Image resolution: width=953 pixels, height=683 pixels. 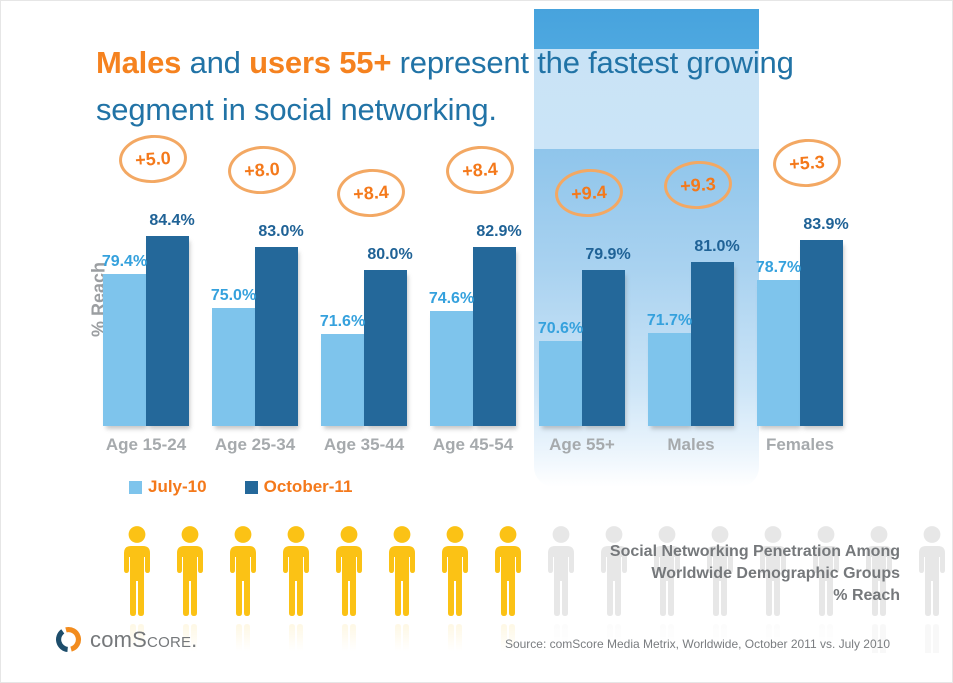 I want to click on delta-badge: +5.3, so click(x=807, y=163).